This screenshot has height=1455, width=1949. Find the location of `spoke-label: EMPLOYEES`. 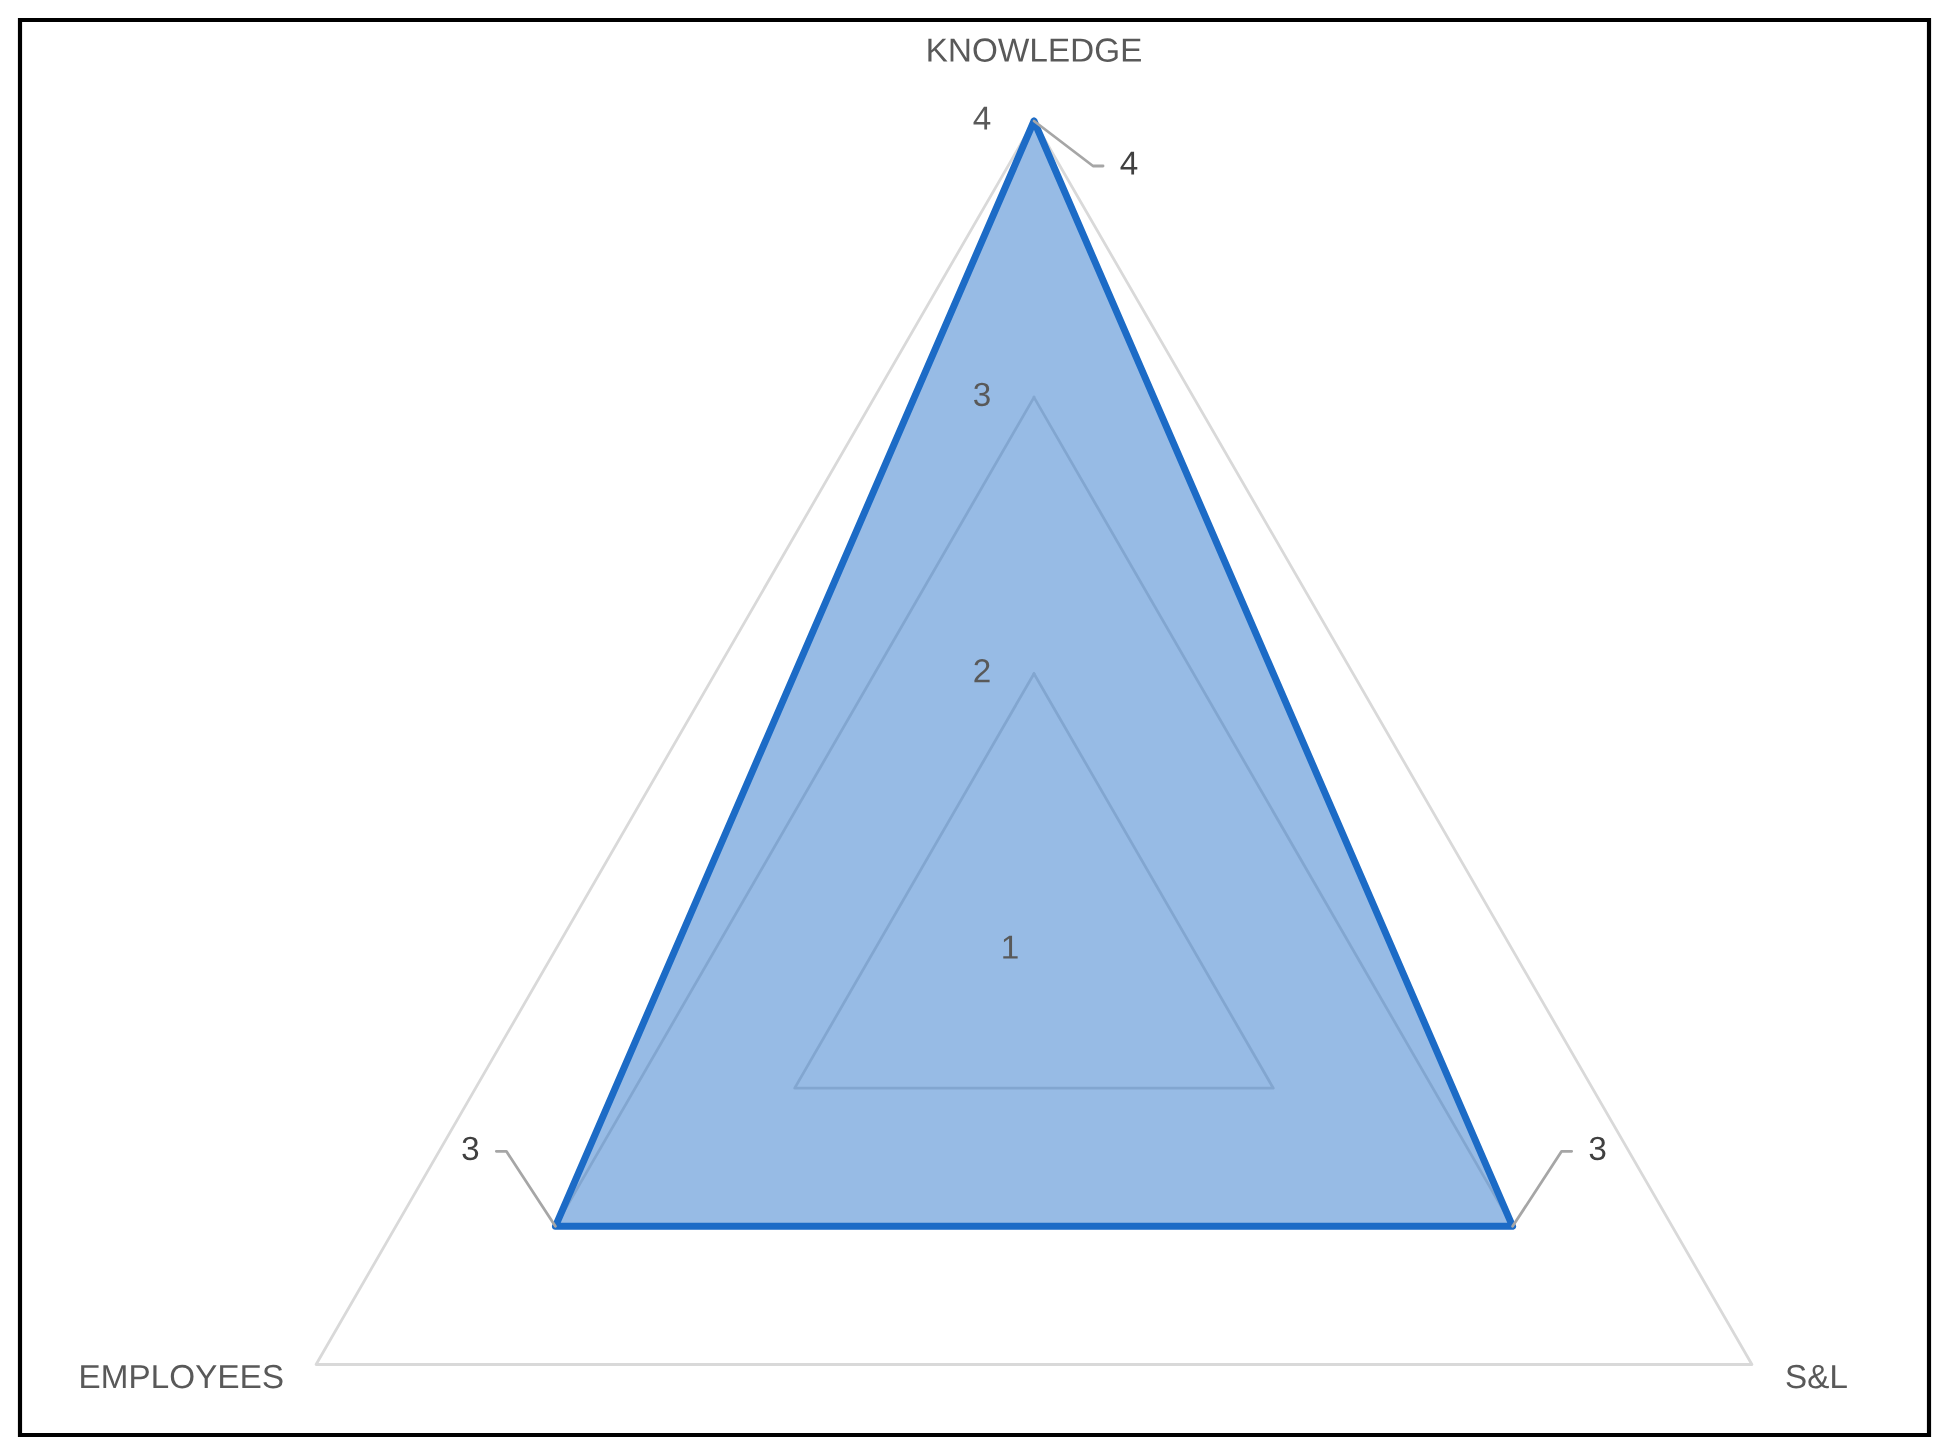

spoke-label: EMPLOYEES is located at coordinates (182, 1376).